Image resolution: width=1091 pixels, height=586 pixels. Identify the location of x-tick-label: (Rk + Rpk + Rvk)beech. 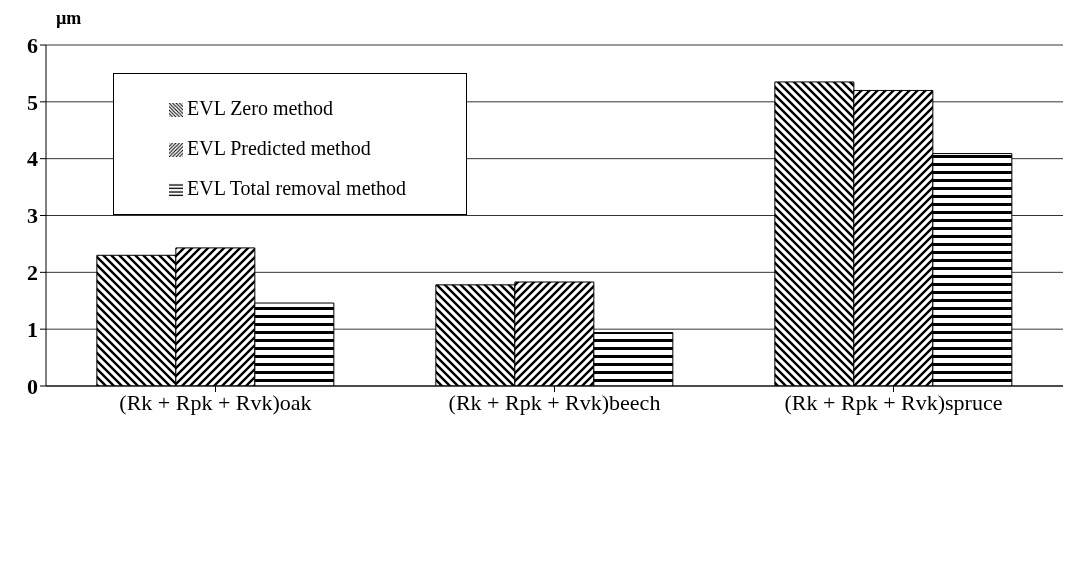
(554, 402).